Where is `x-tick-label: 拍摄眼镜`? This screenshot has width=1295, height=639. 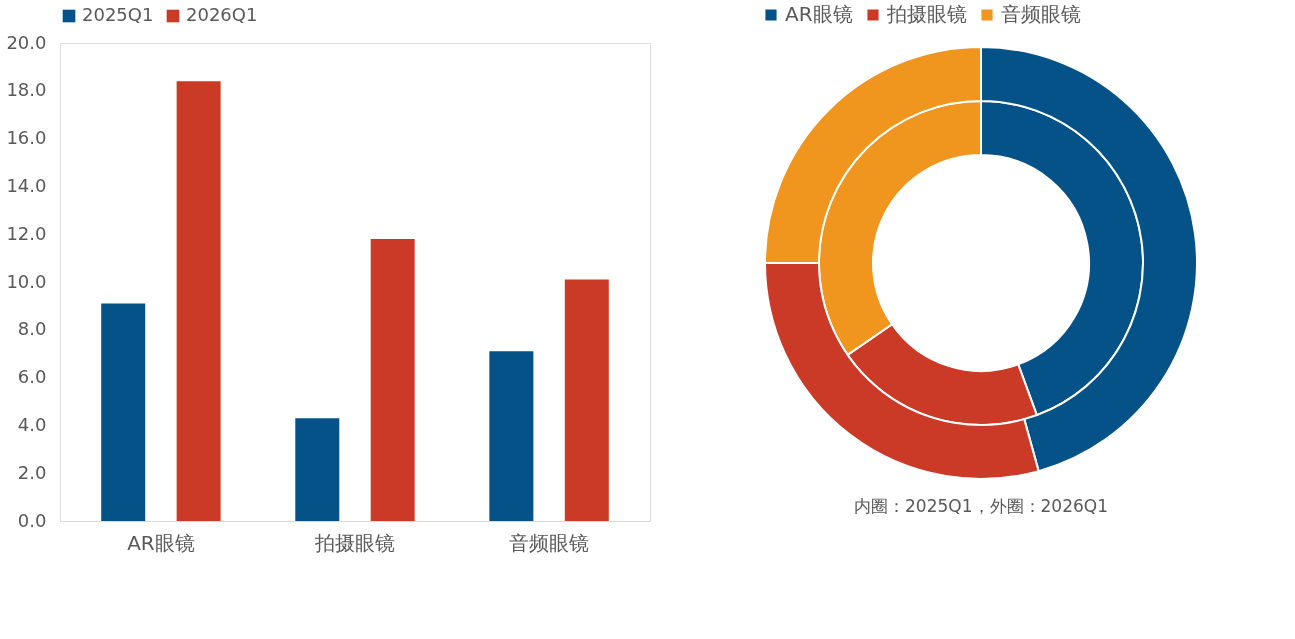 x-tick-label: 拍摄眼镜 is located at coordinates (354, 542).